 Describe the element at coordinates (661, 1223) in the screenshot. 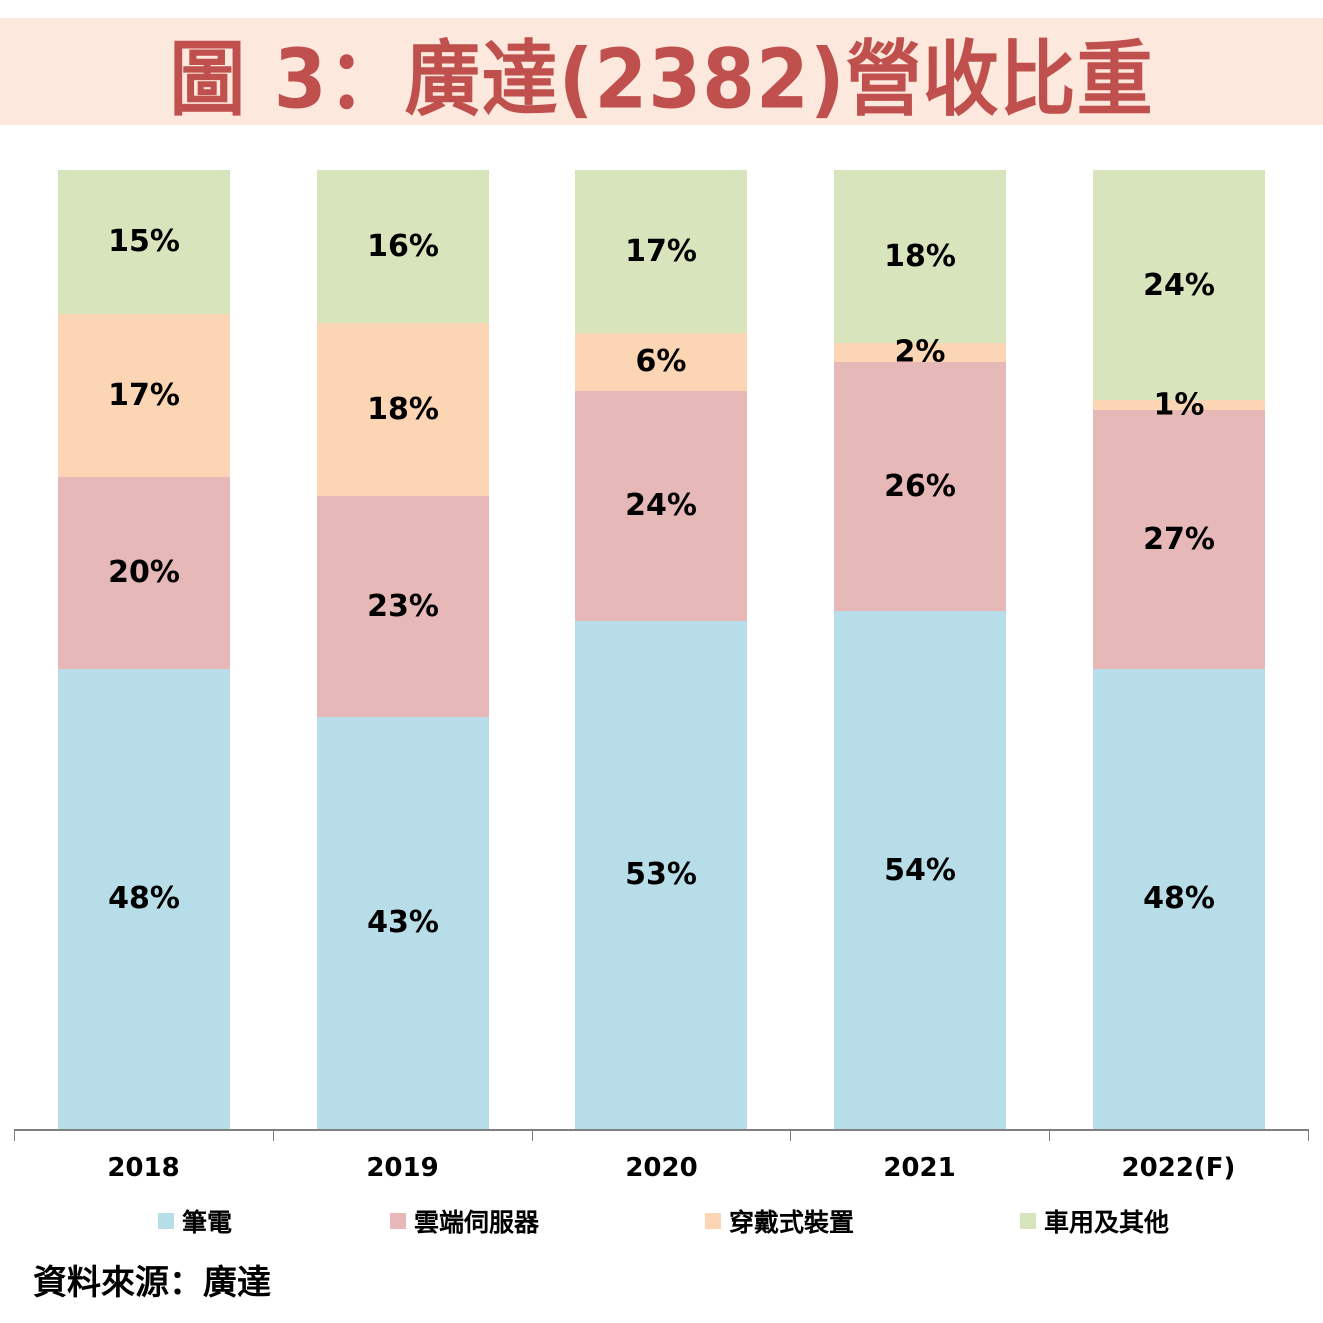

I see `chart-legend: 筆電 雲端伺服器 穿戴式裝置 車用及其他` at that location.